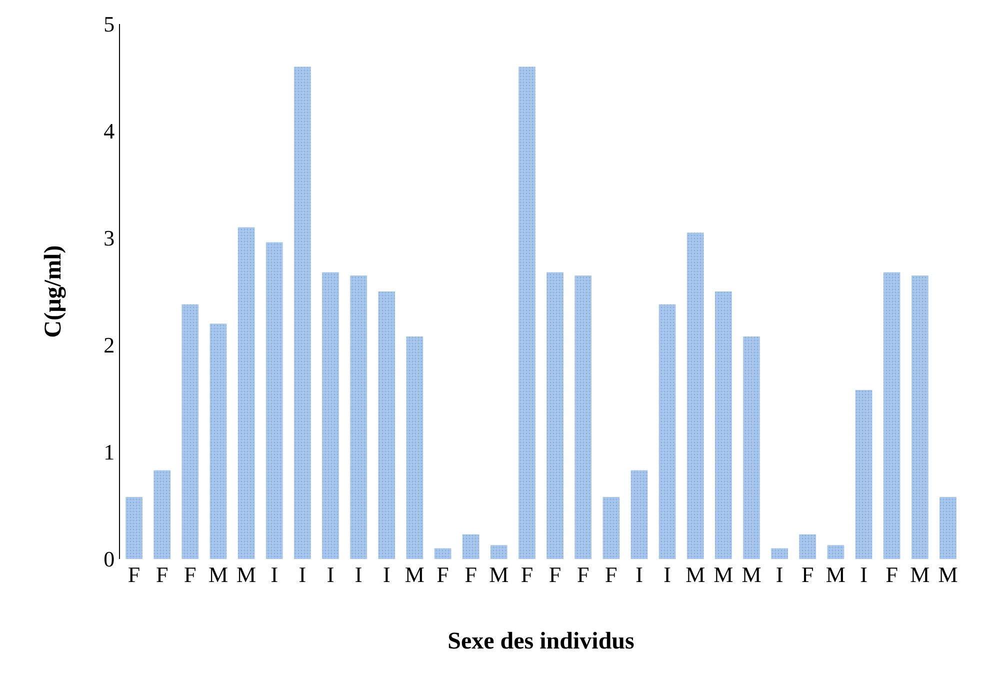  What do you see at coordinates (109, 345) in the screenshot?
I see `y-tick-label: 2` at bounding box center [109, 345].